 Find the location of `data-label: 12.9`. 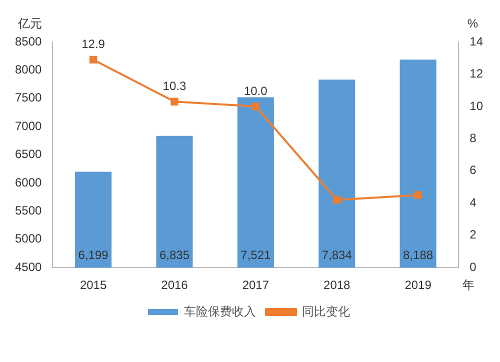

data-label: 12.9 is located at coordinates (94, 44).